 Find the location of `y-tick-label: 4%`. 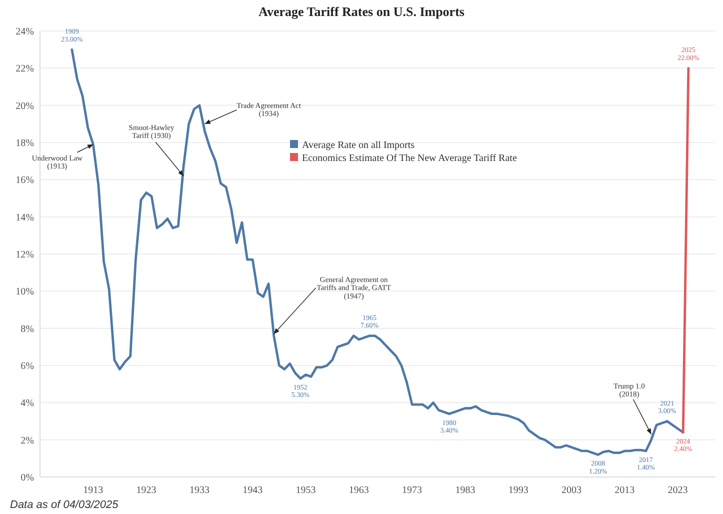

y-tick-label: 4% is located at coordinates (27, 404).